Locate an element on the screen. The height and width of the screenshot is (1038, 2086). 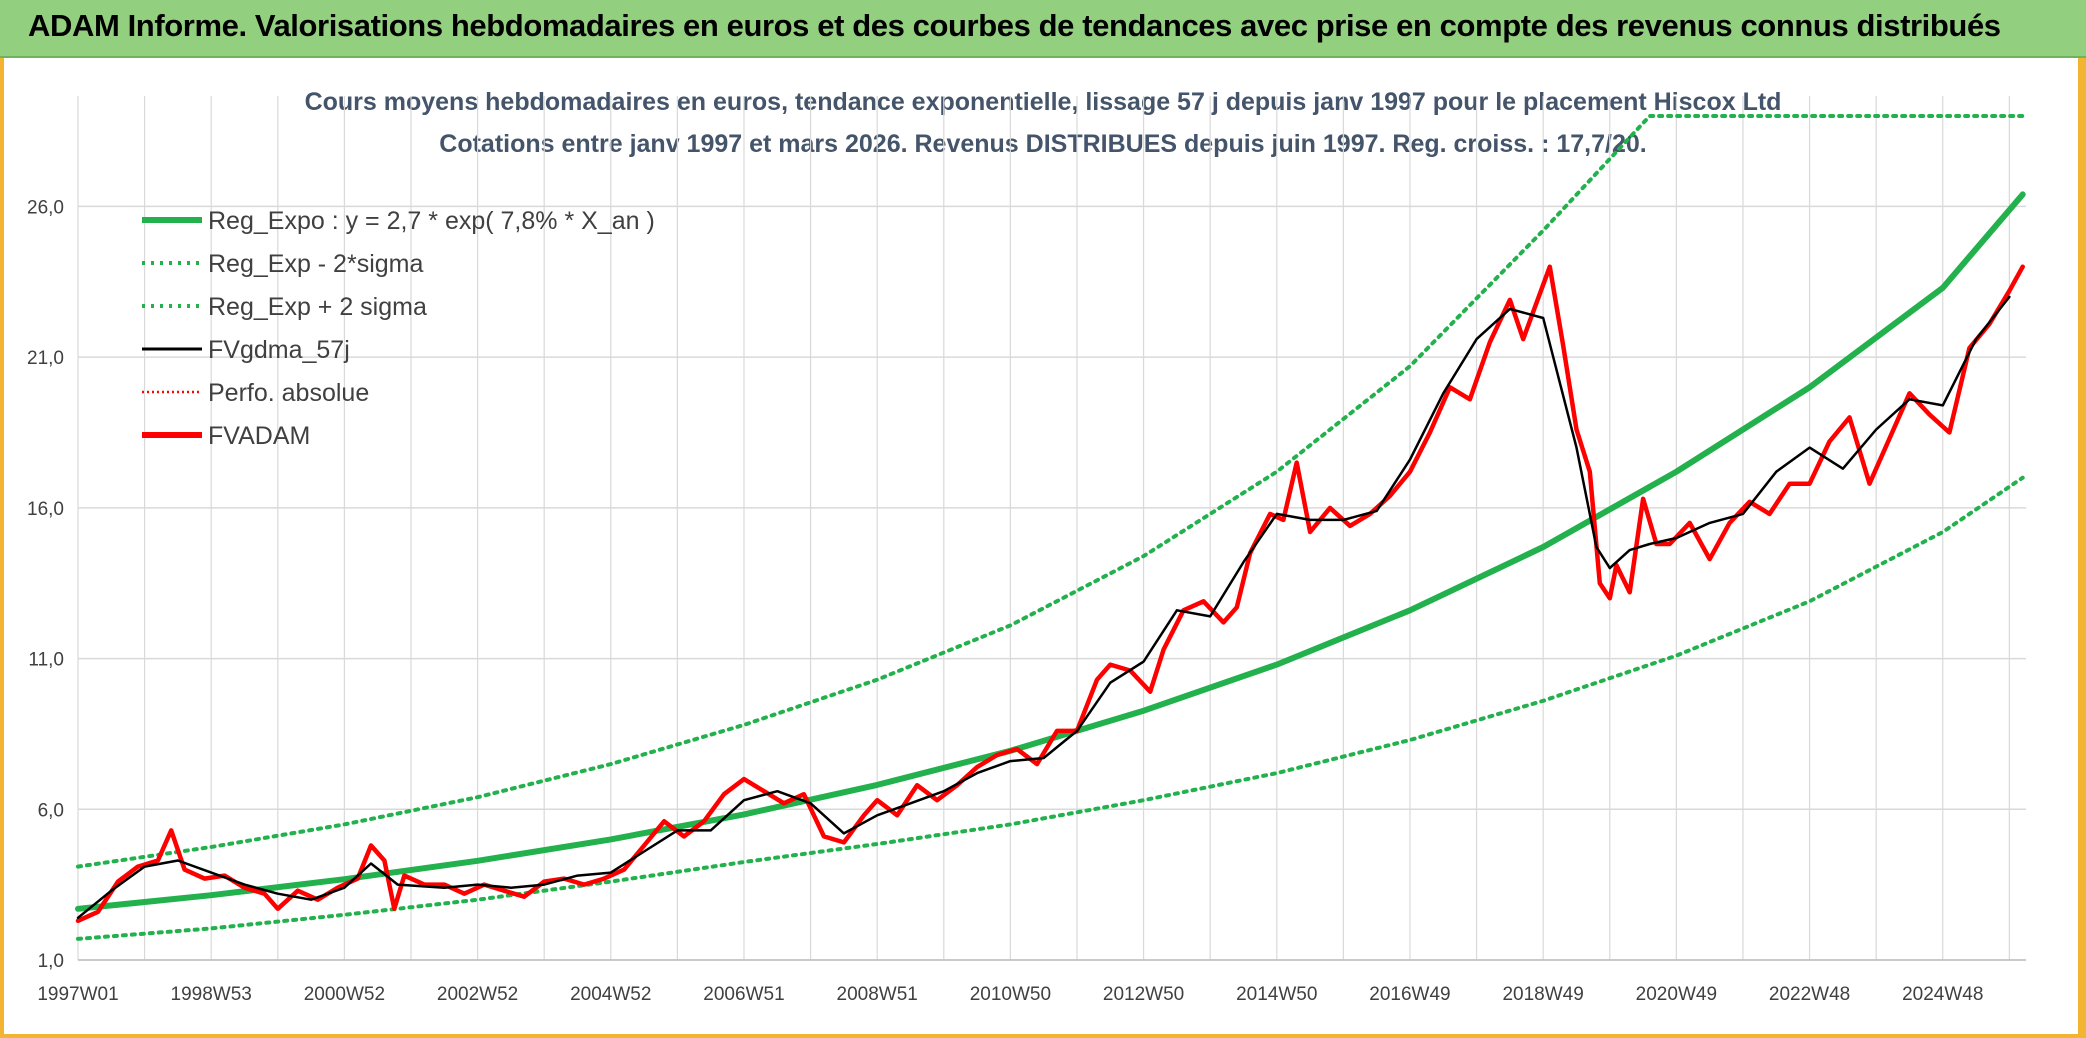
legend-label: Reg_Expo : y = 2,7 * exp( 7,8% * X_an ) is located at coordinates (431, 221).